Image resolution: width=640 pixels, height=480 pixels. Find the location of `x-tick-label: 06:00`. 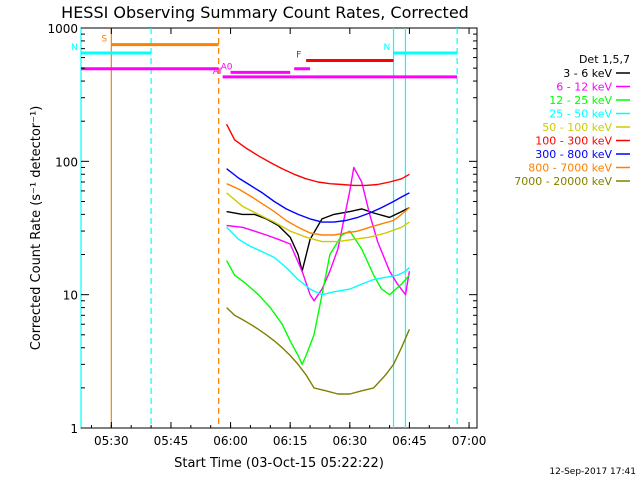

x-tick-label: 06:00 is located at coordinates (230, 441).